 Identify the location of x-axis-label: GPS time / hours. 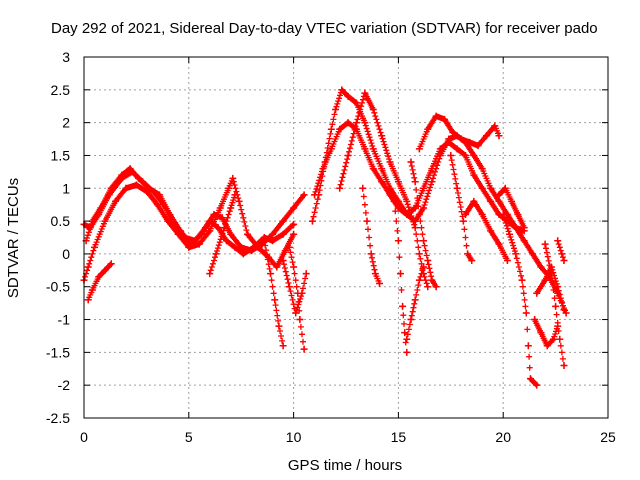
(345, 465).